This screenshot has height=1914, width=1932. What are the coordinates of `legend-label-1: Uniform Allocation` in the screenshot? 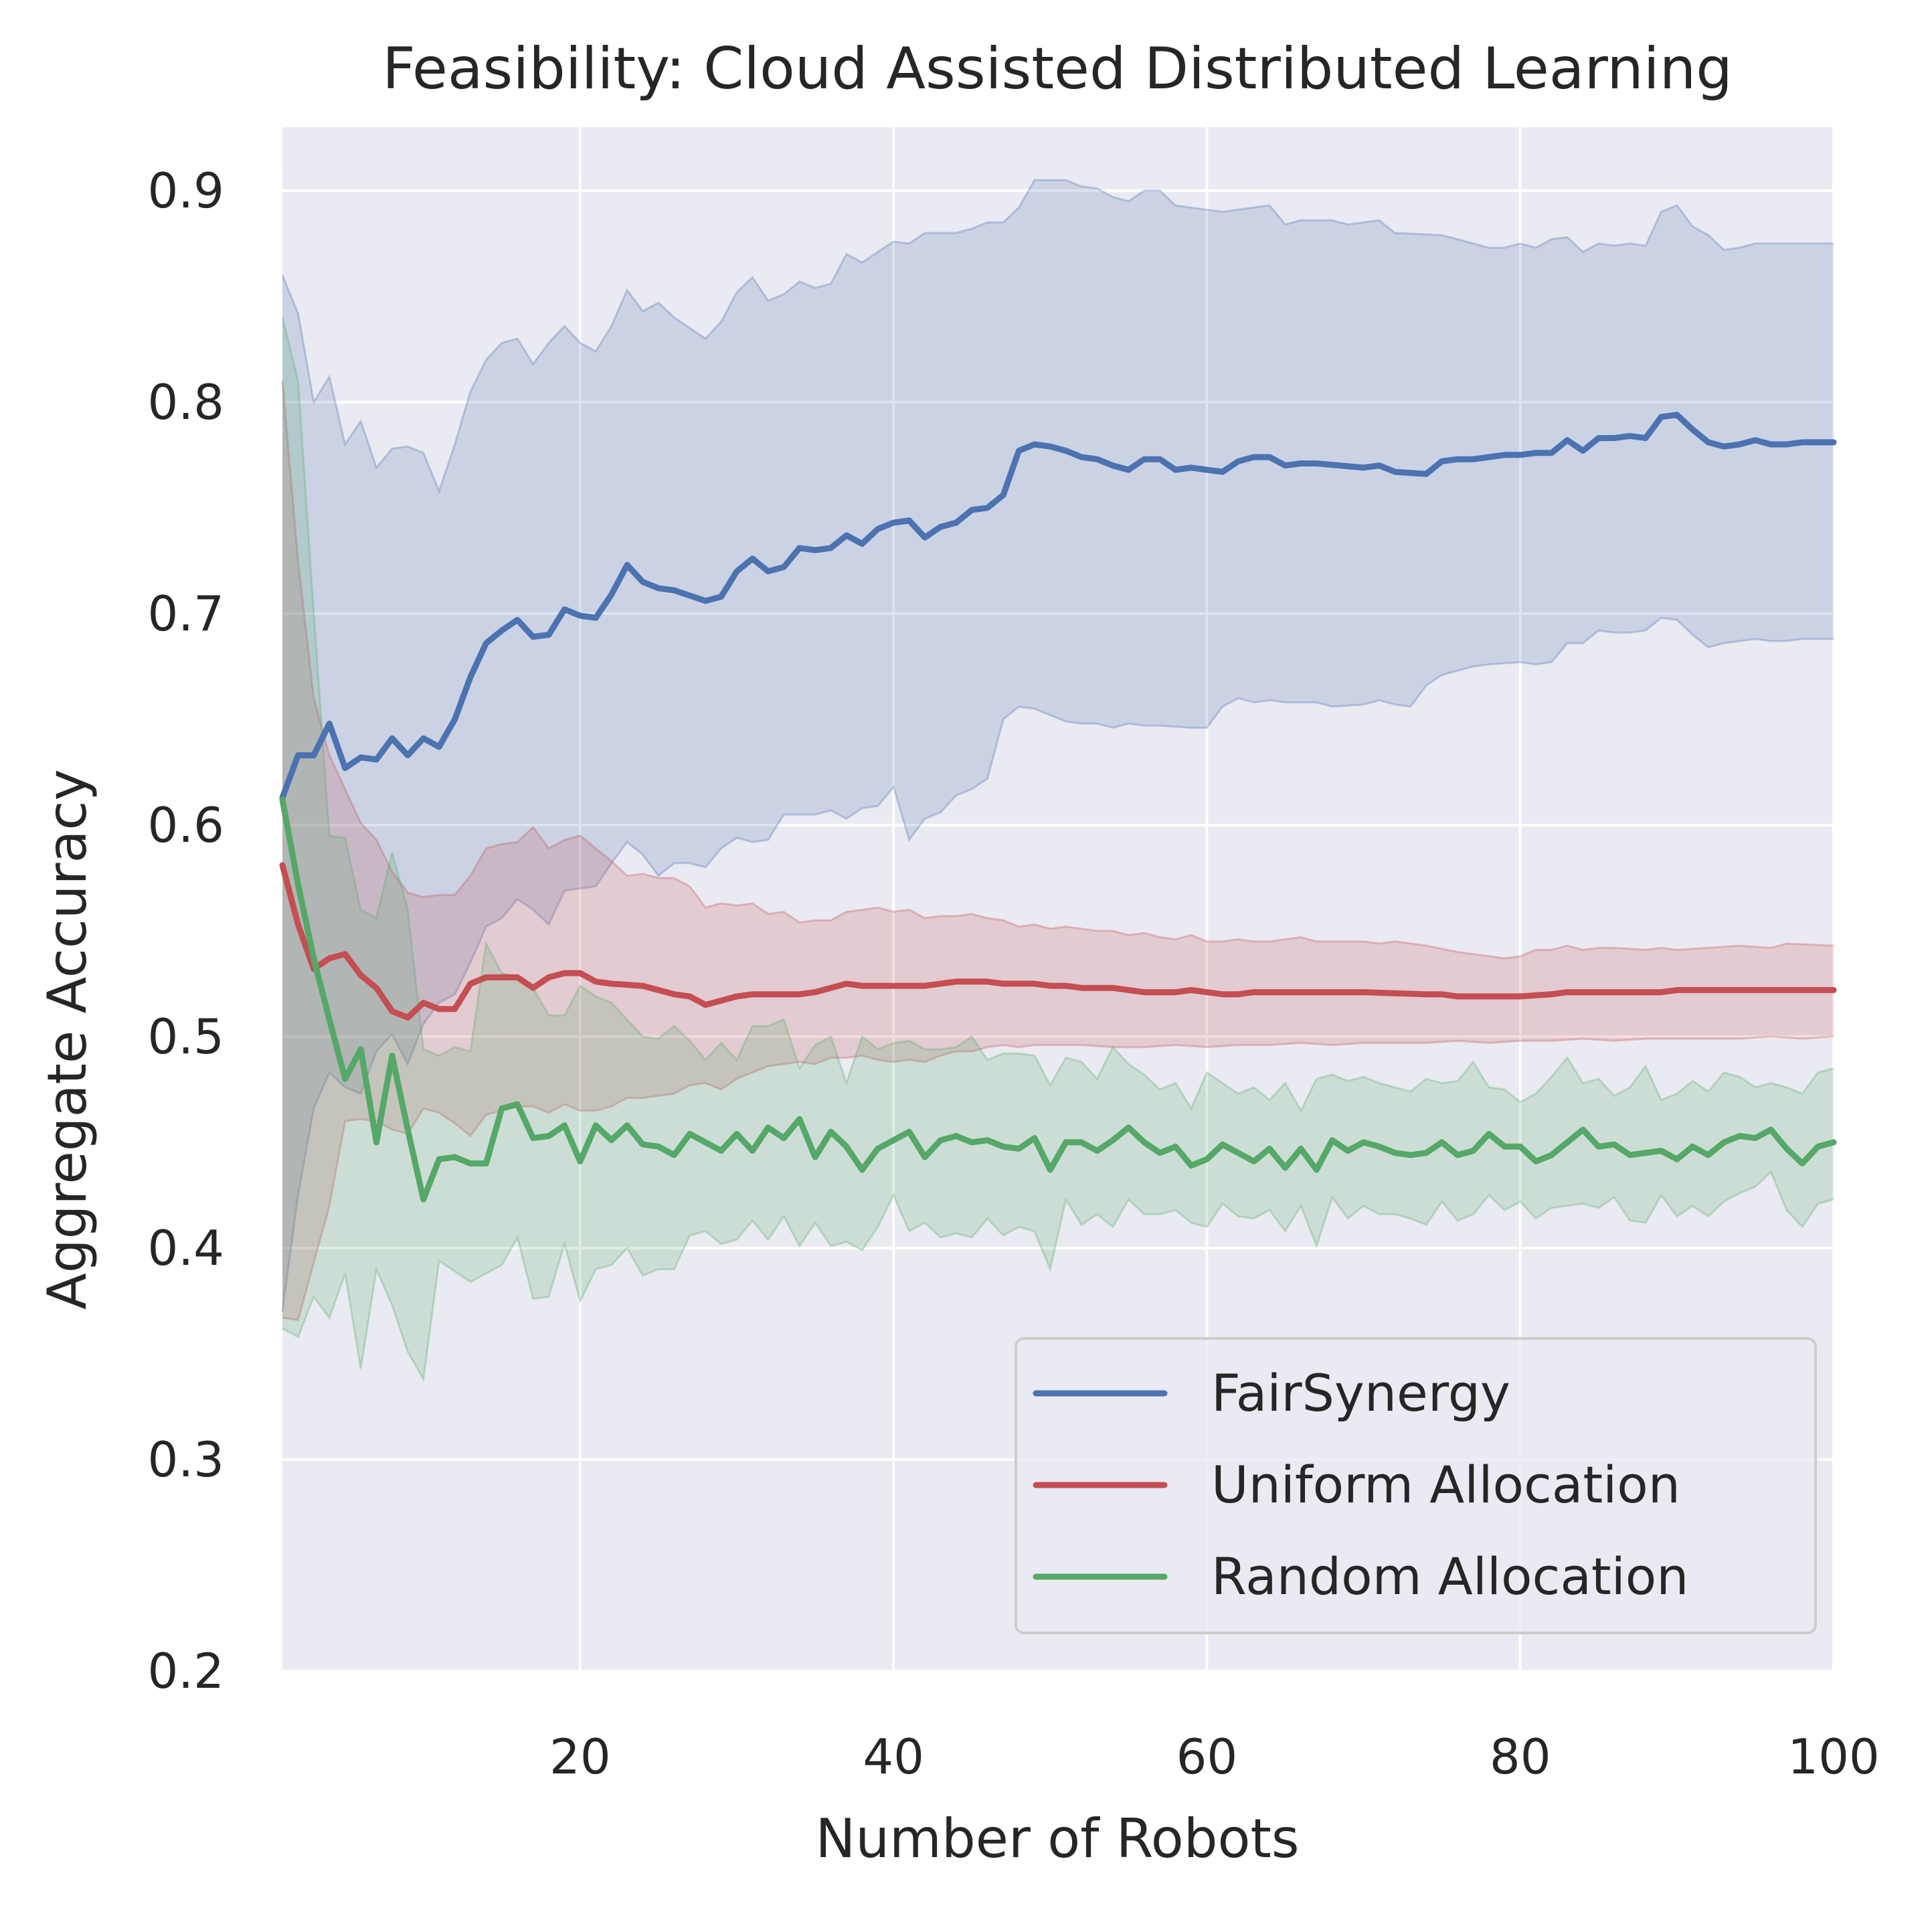 It's located at (1445, 1484).